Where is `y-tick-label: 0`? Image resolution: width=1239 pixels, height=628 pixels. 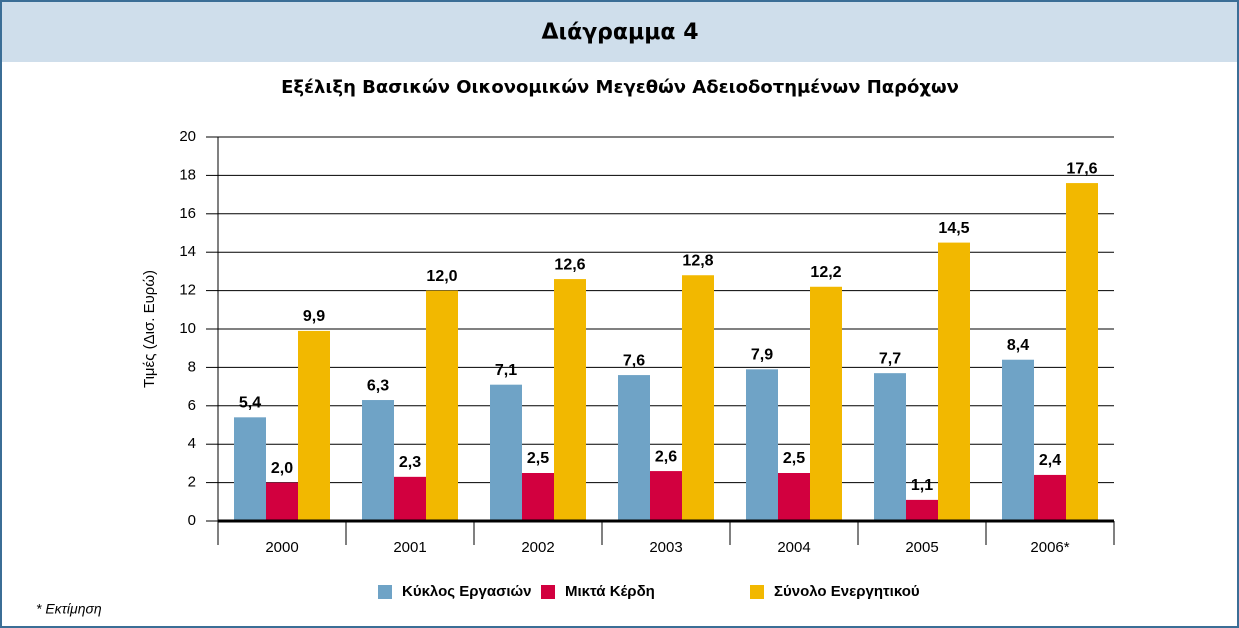 y-tick-label: 0 is located at coordinates (192, 520).